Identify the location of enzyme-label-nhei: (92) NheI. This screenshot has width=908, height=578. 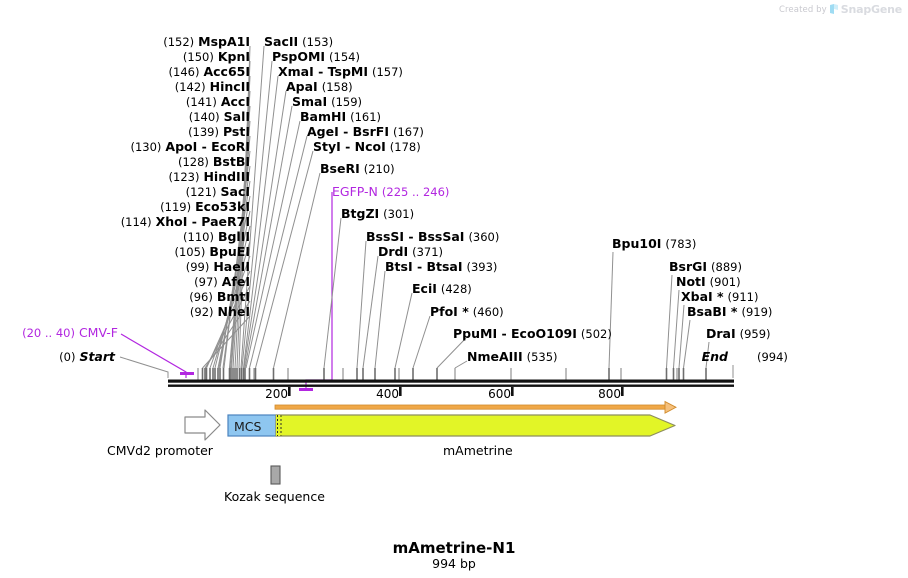
(220, 312).